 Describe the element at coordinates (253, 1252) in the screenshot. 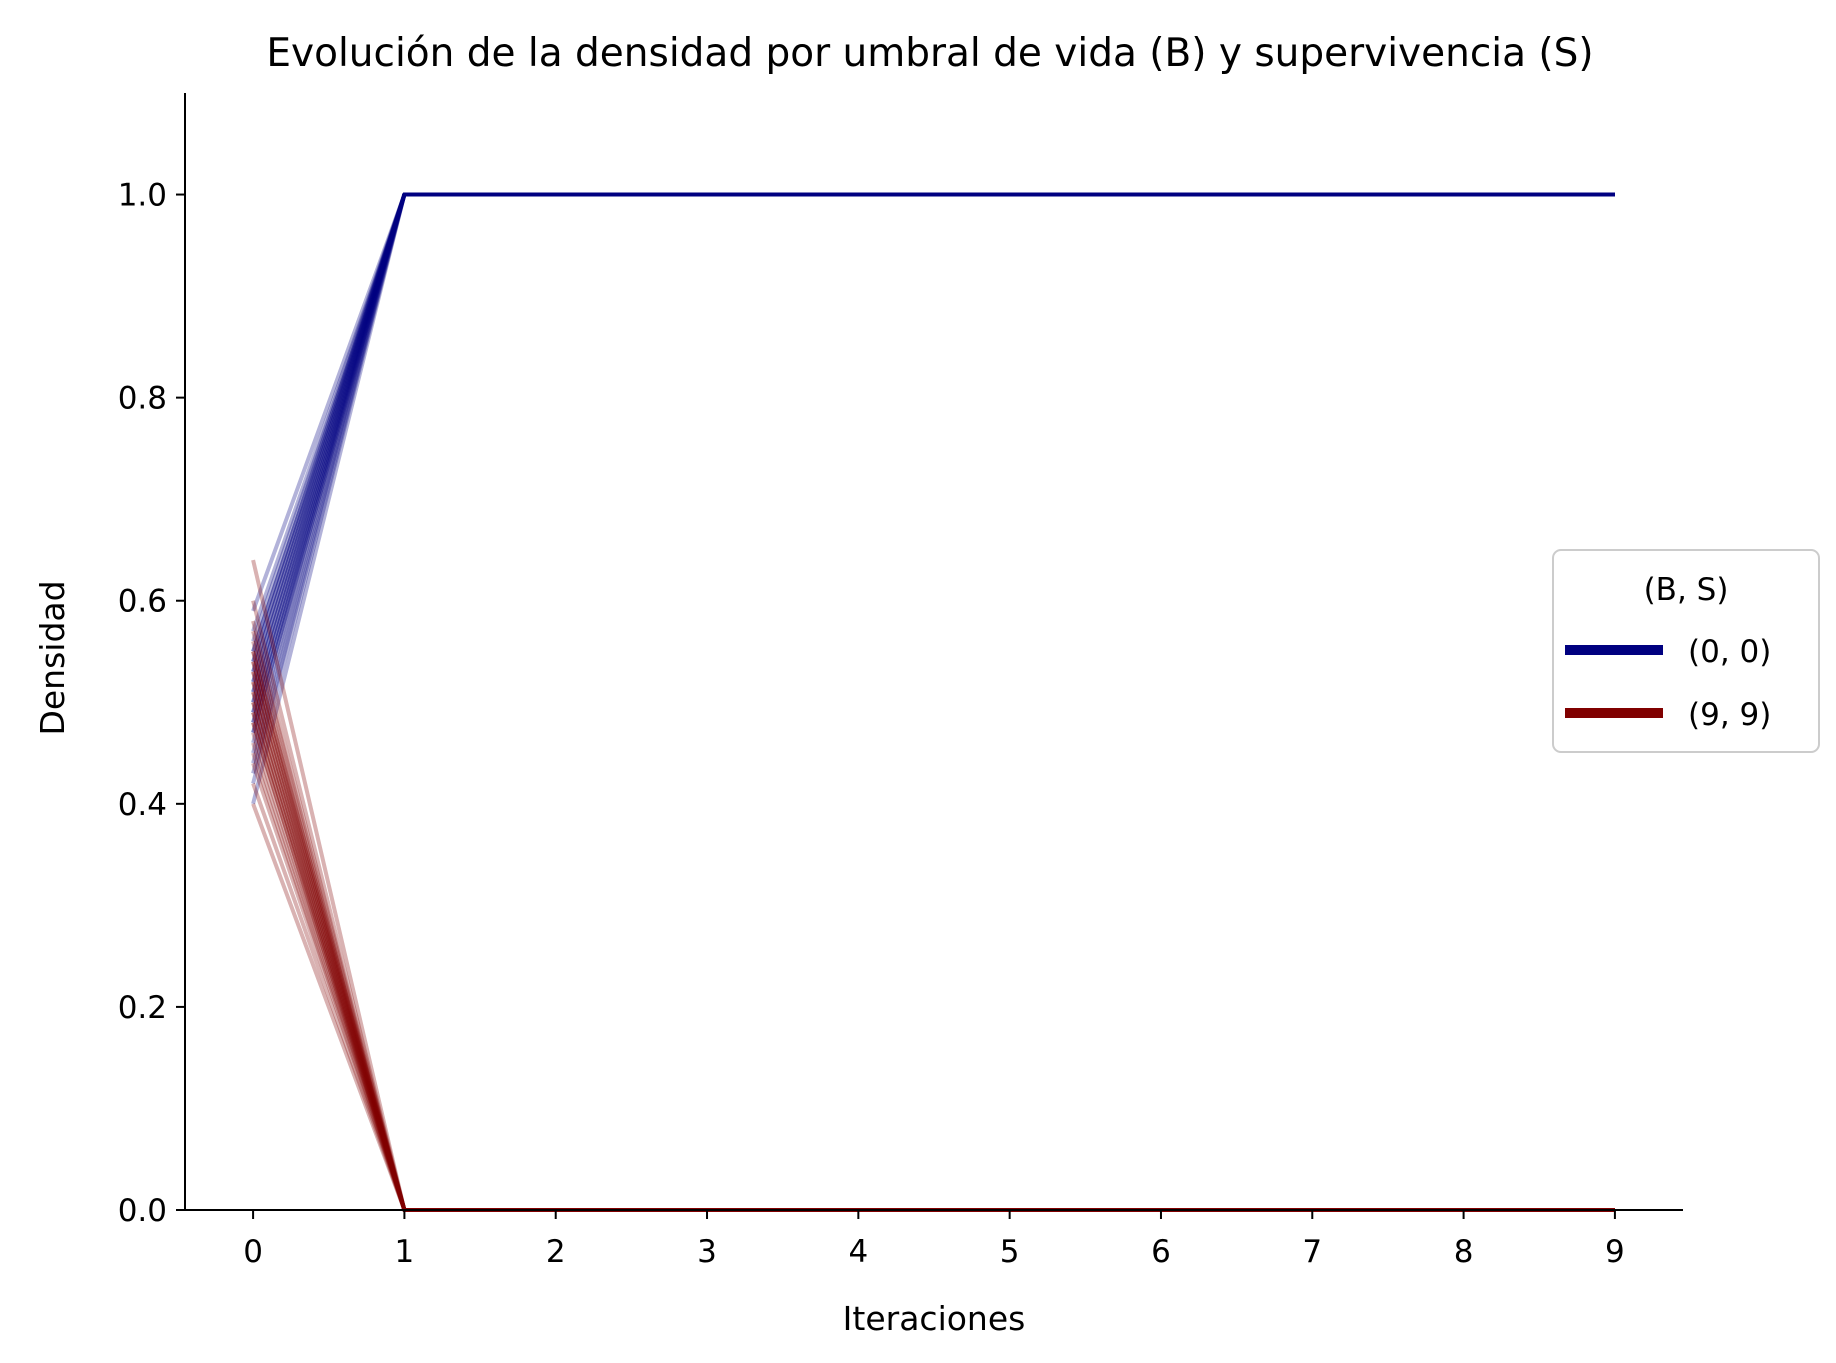

I see `x-tick-label: 0` at that location.